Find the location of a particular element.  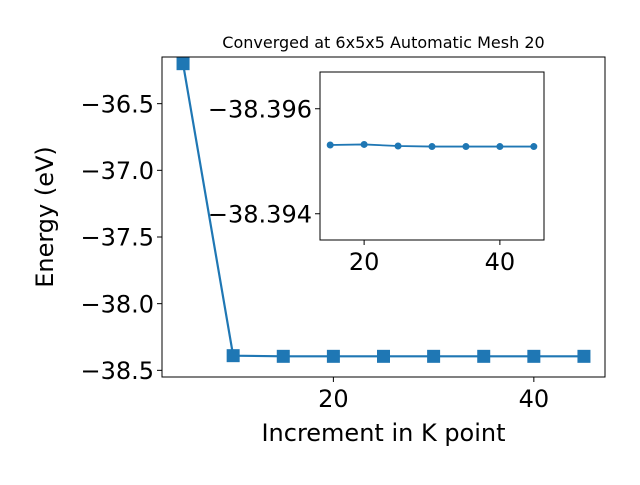

chart-title: Converged at 6x5x5 Automatic Mesh 20 is located at coordinates (383, 42).